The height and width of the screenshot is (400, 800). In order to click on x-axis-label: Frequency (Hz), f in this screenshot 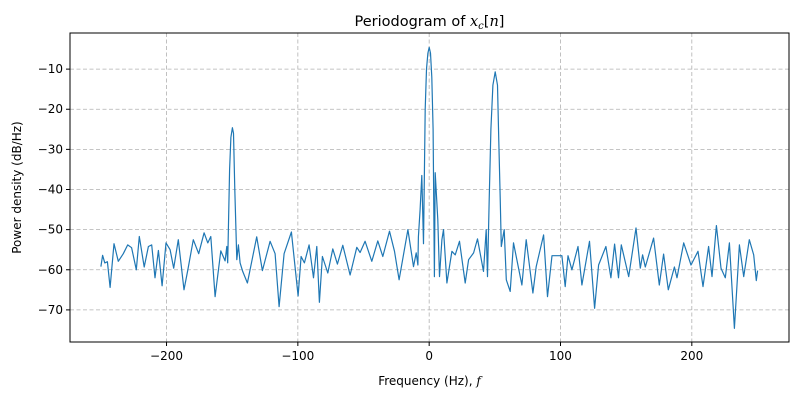, I will do `click(430, 381)`.